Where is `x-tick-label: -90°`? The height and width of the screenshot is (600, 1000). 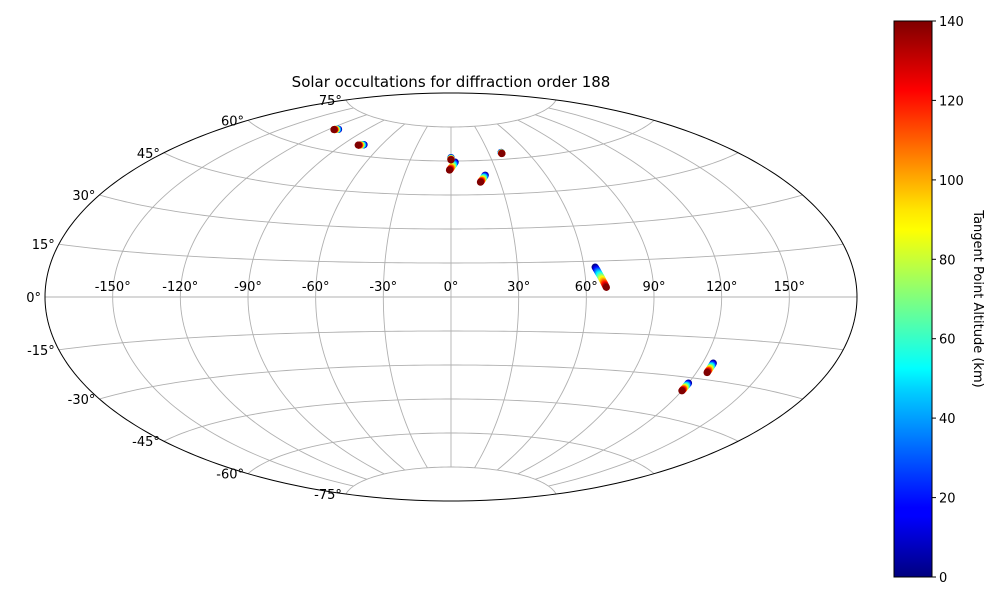 x-tick-label: -90° is located at coordinates (248, 287).